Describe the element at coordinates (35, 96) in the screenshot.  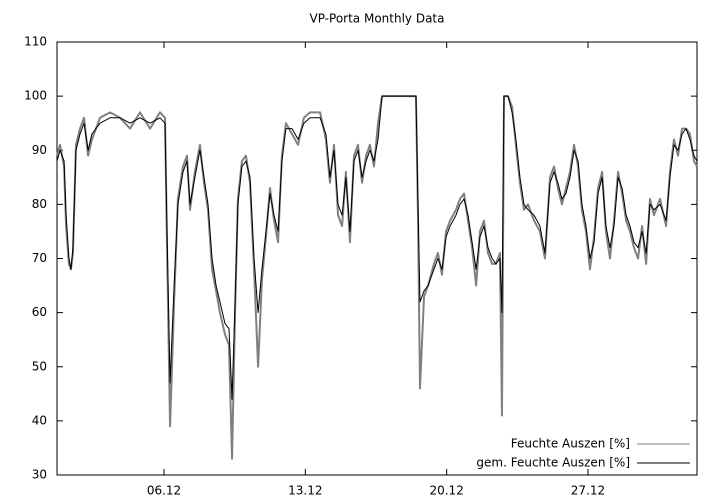
I see `y-tick-label: 100` at that location.